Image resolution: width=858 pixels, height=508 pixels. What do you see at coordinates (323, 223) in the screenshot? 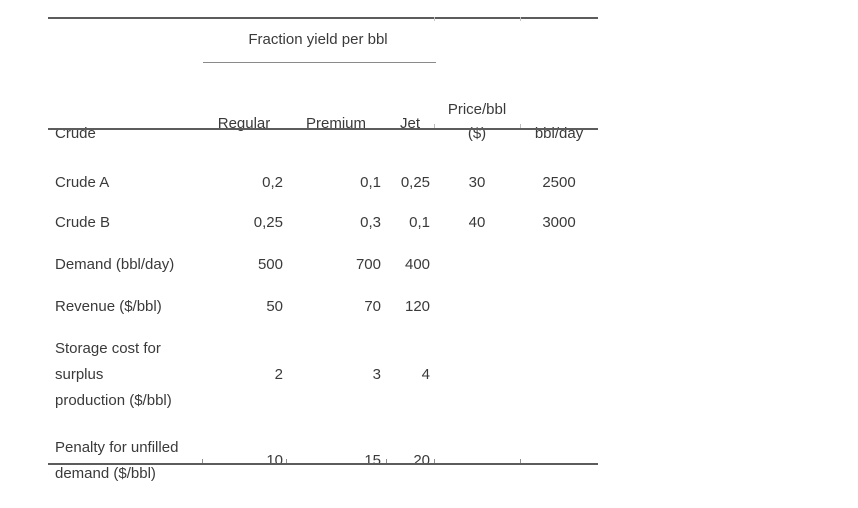
I see `table-row-crude-b: Crude B 0,25 0,3 0,1 40 3000` at bounding box center [323, 223].